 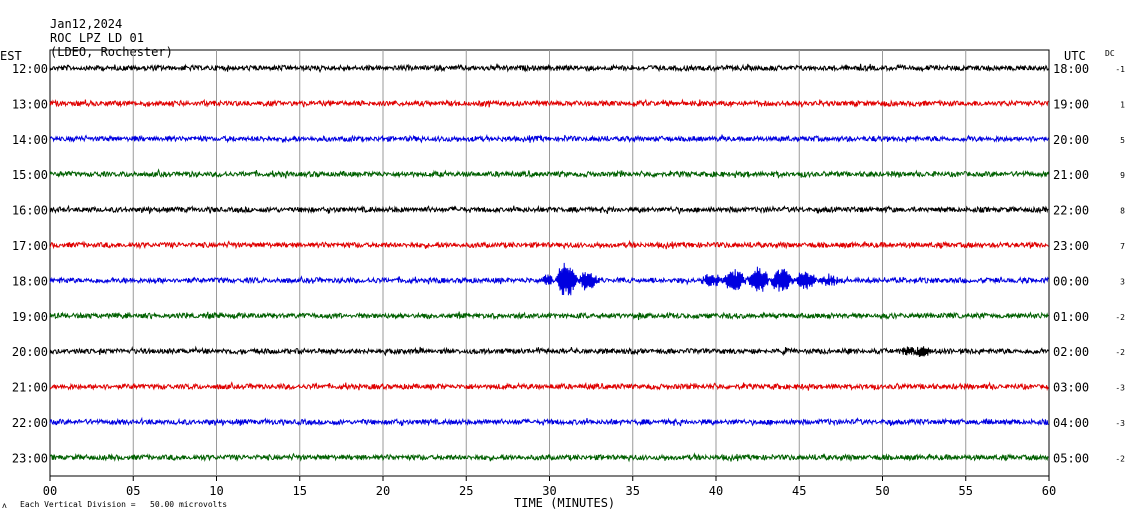 I want to click on x-tick-label: 55, so click(x=966, y=491).